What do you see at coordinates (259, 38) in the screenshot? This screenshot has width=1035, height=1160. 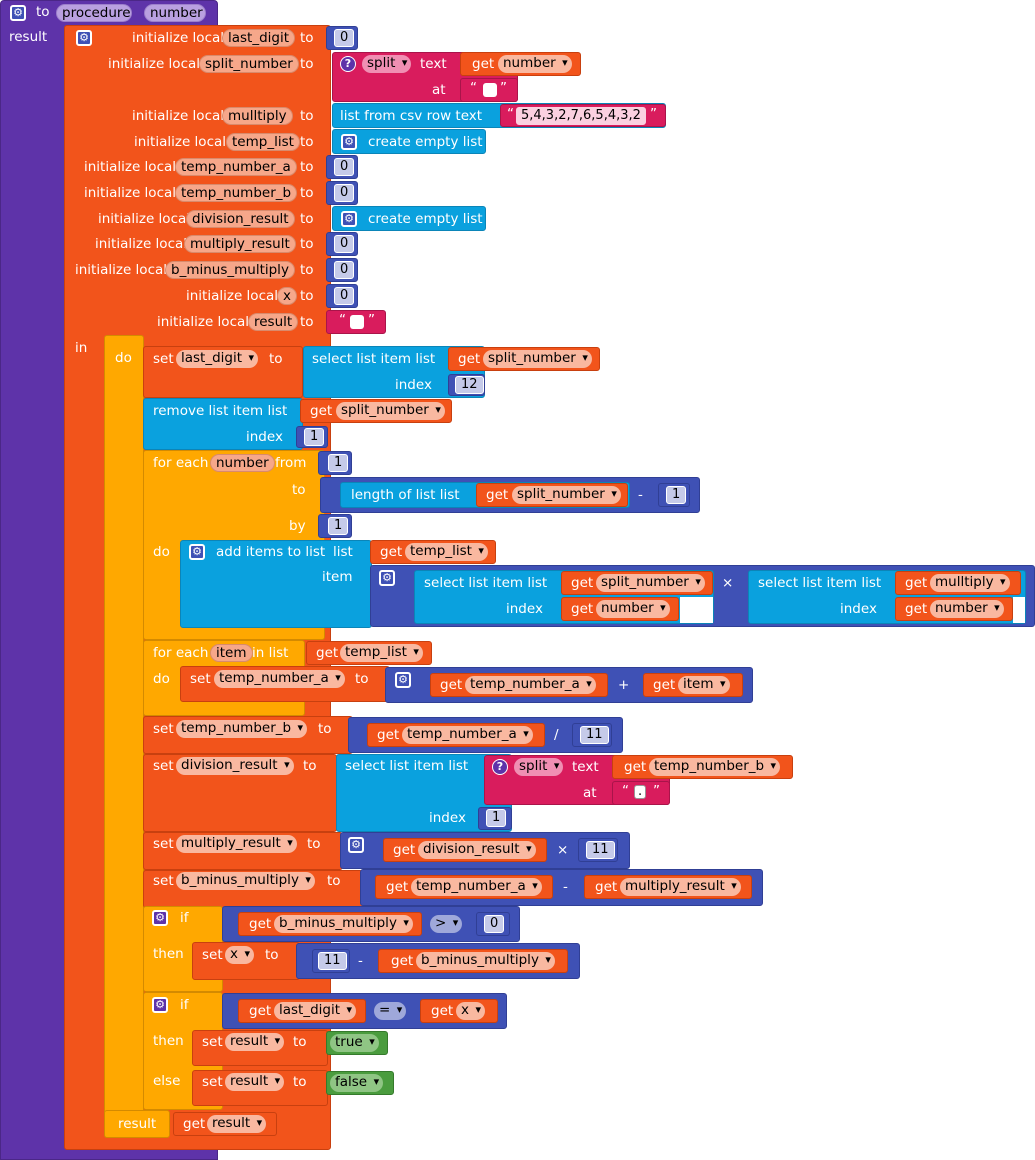 I see `local-name: last_digit` at bounding box center [259, 38].